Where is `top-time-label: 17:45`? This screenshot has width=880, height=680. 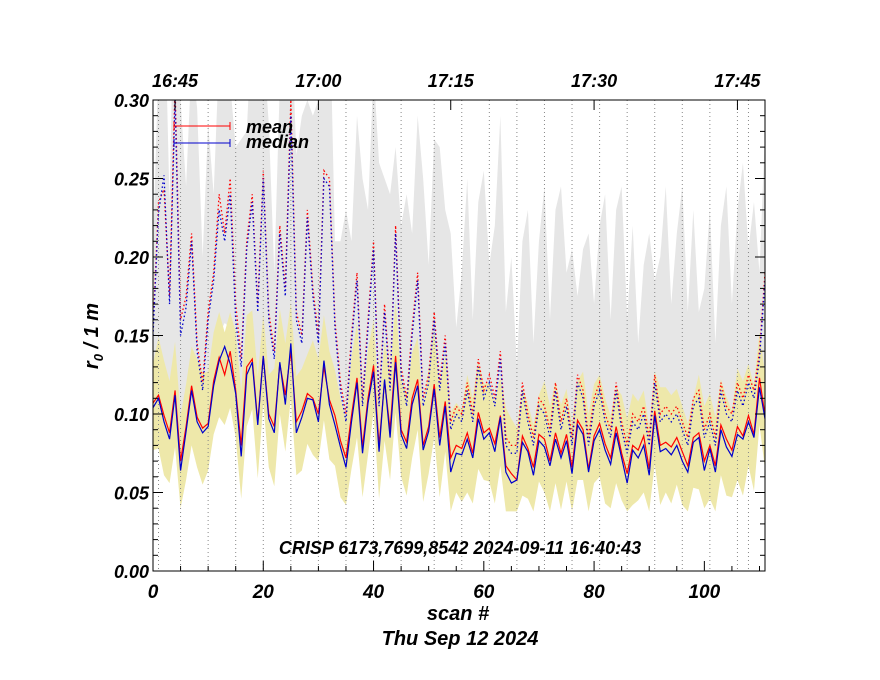
top-time-label: 17:45 is located at coordinates (737, 81).